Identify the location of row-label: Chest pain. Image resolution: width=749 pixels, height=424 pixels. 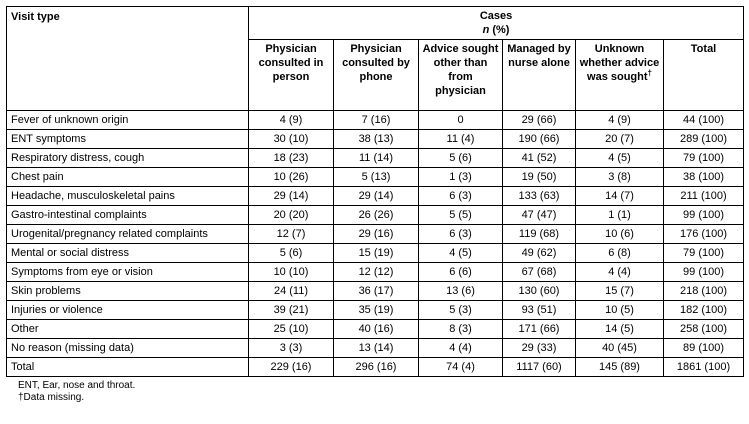
(127, 177).